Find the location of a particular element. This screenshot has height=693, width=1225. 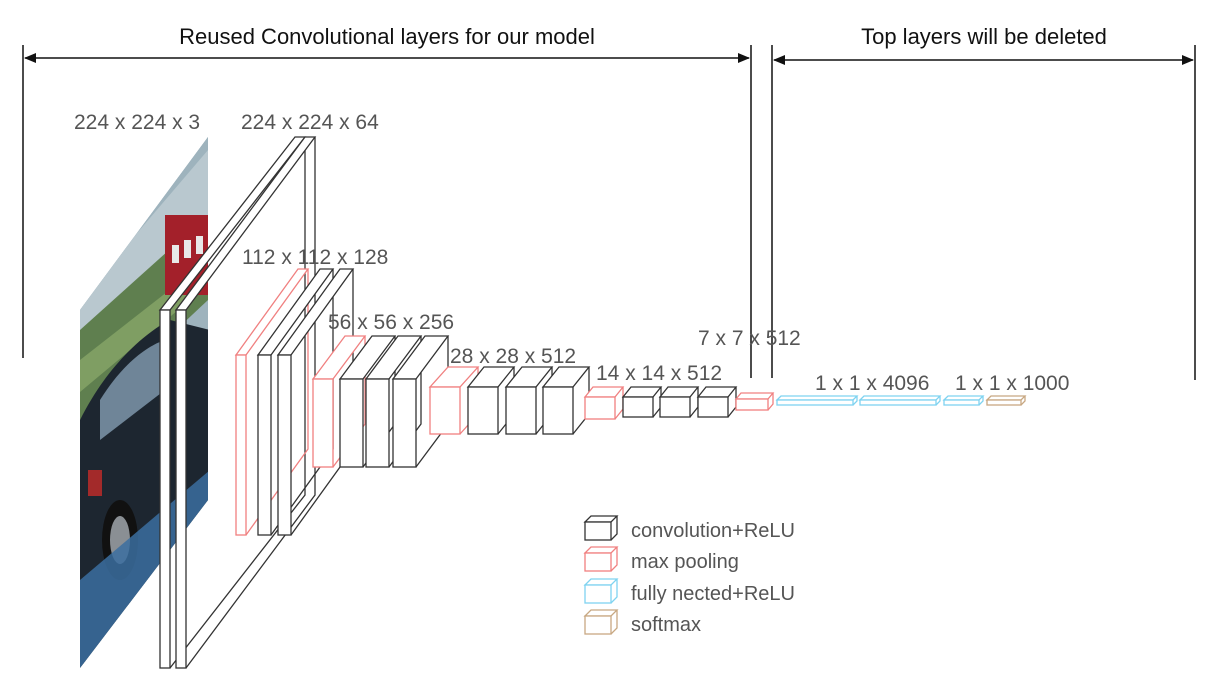

dim-label-fc1000: 1 x 1 x 1000 is located at coordinates (1012, 383).